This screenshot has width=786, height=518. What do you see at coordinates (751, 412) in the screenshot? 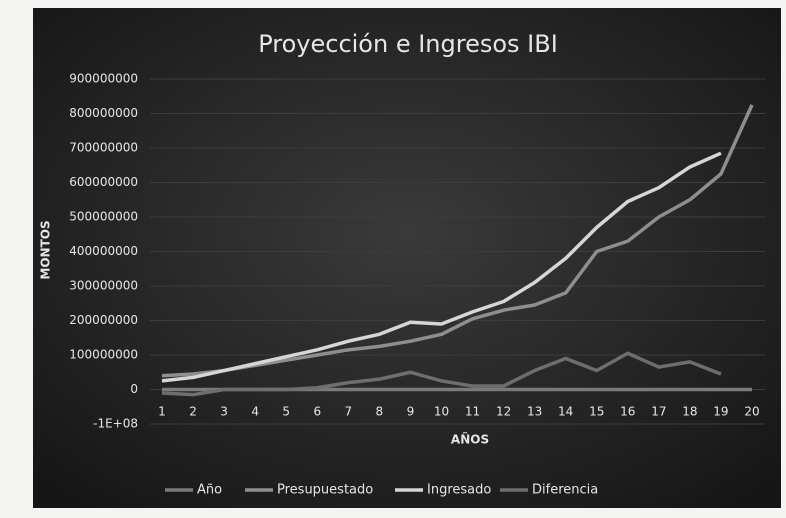
I see `x-tick-label: 20` at bounding box center [751, 412].